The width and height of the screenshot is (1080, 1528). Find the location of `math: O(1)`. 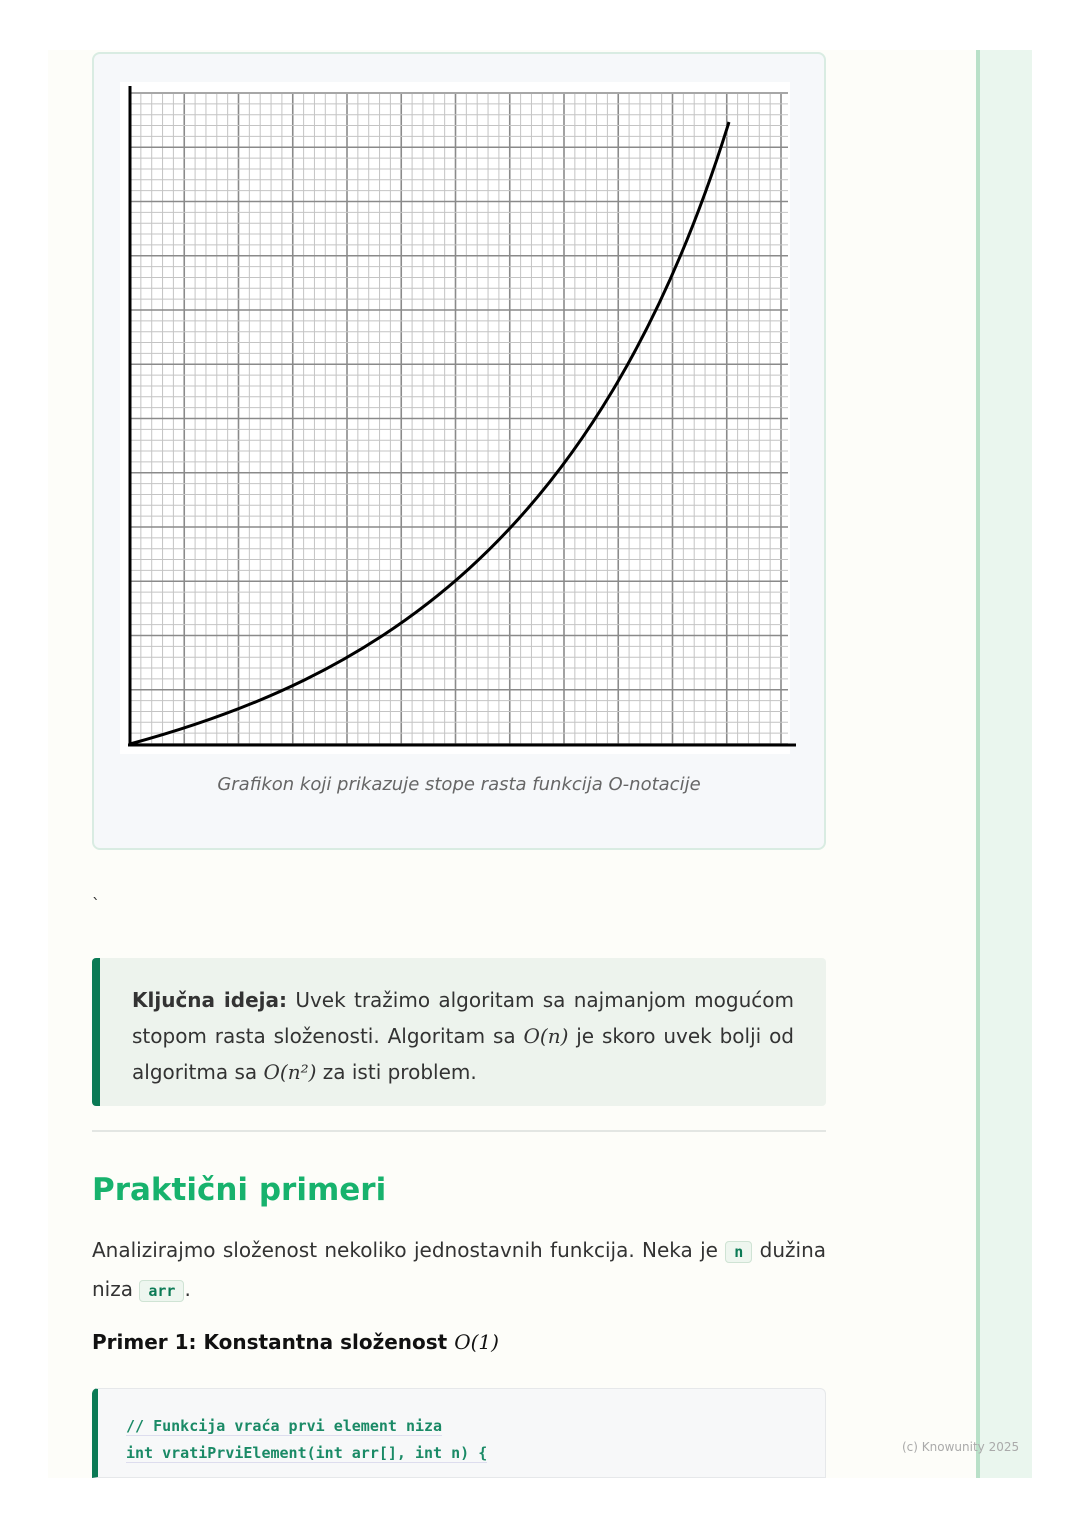

math: O(1) is located at coordinates (476, 1342).